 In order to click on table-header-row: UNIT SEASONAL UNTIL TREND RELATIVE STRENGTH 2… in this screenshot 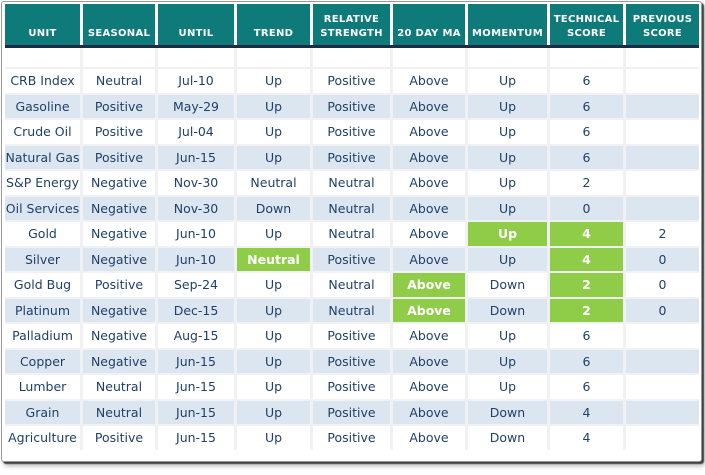, I will do `click(352, 24)`.